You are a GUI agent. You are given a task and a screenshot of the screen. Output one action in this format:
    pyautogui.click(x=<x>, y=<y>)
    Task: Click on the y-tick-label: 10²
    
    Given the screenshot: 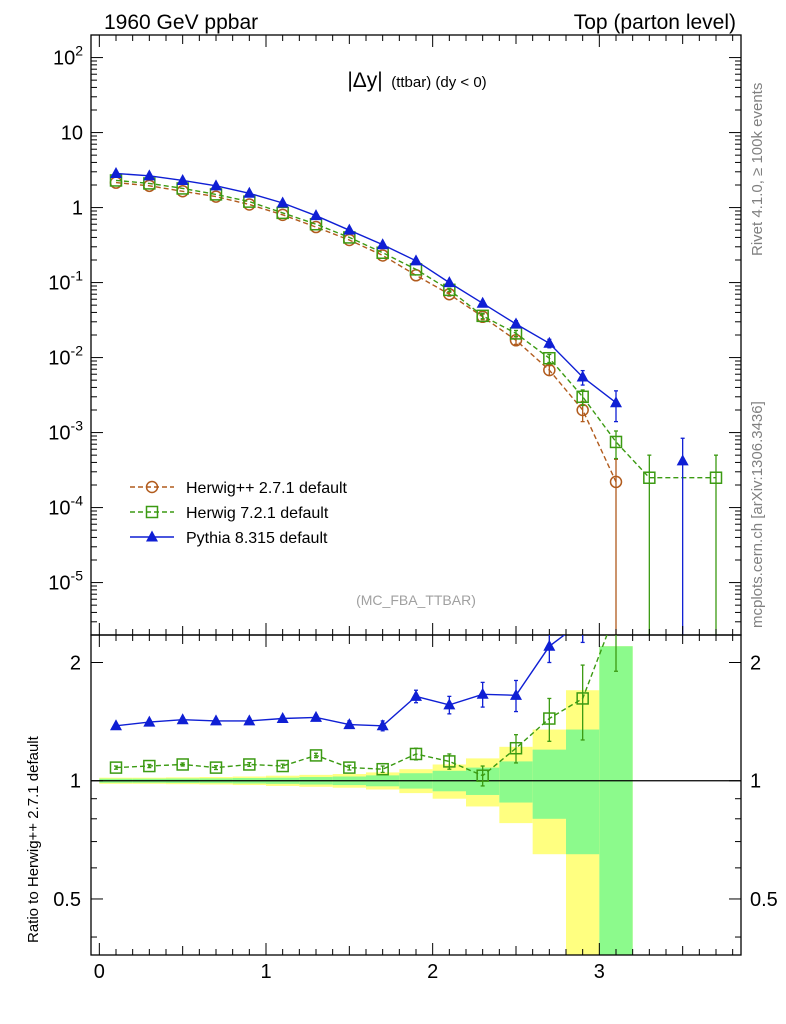 What is the action you would take?
    pyautogui.click(x=68, y=56)
    